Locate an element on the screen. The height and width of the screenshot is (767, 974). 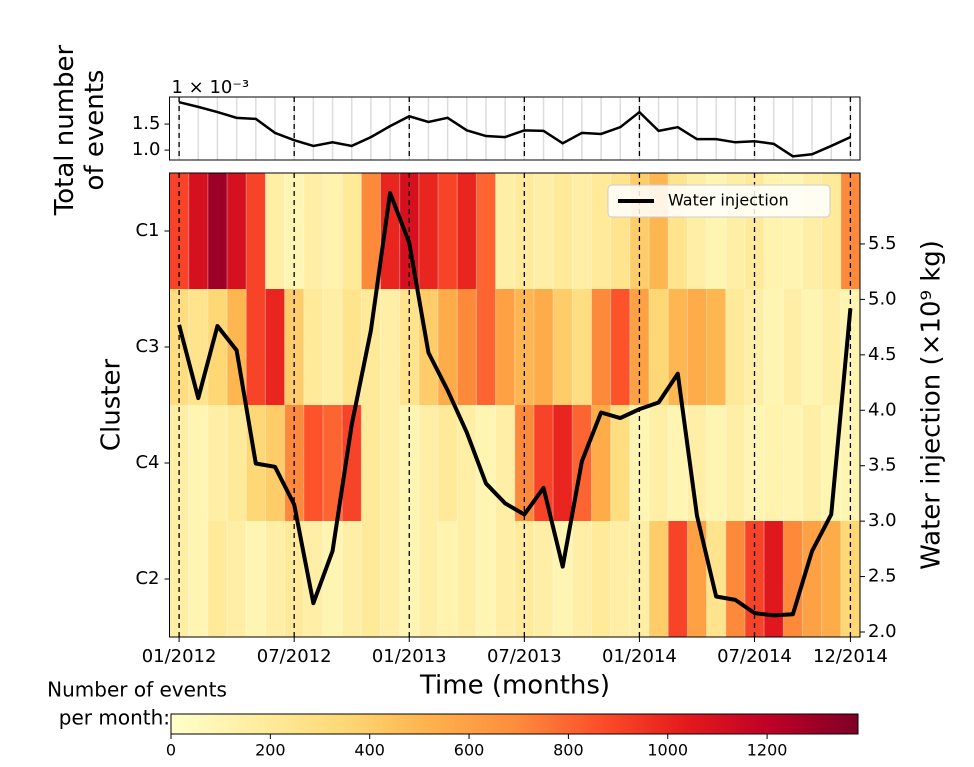
legend-box is located at coordinates (719, 201).